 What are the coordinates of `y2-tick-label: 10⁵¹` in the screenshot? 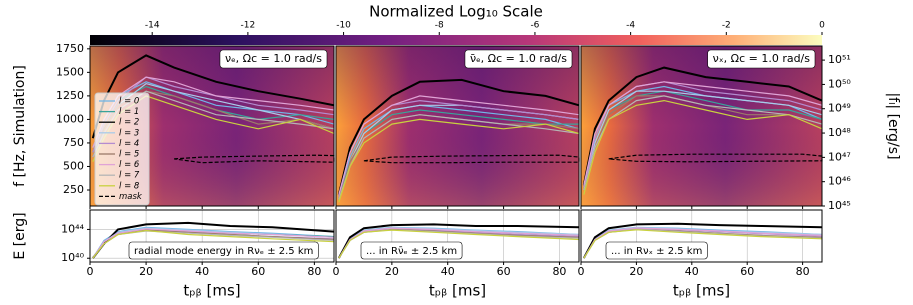 It's located at (839, 59).